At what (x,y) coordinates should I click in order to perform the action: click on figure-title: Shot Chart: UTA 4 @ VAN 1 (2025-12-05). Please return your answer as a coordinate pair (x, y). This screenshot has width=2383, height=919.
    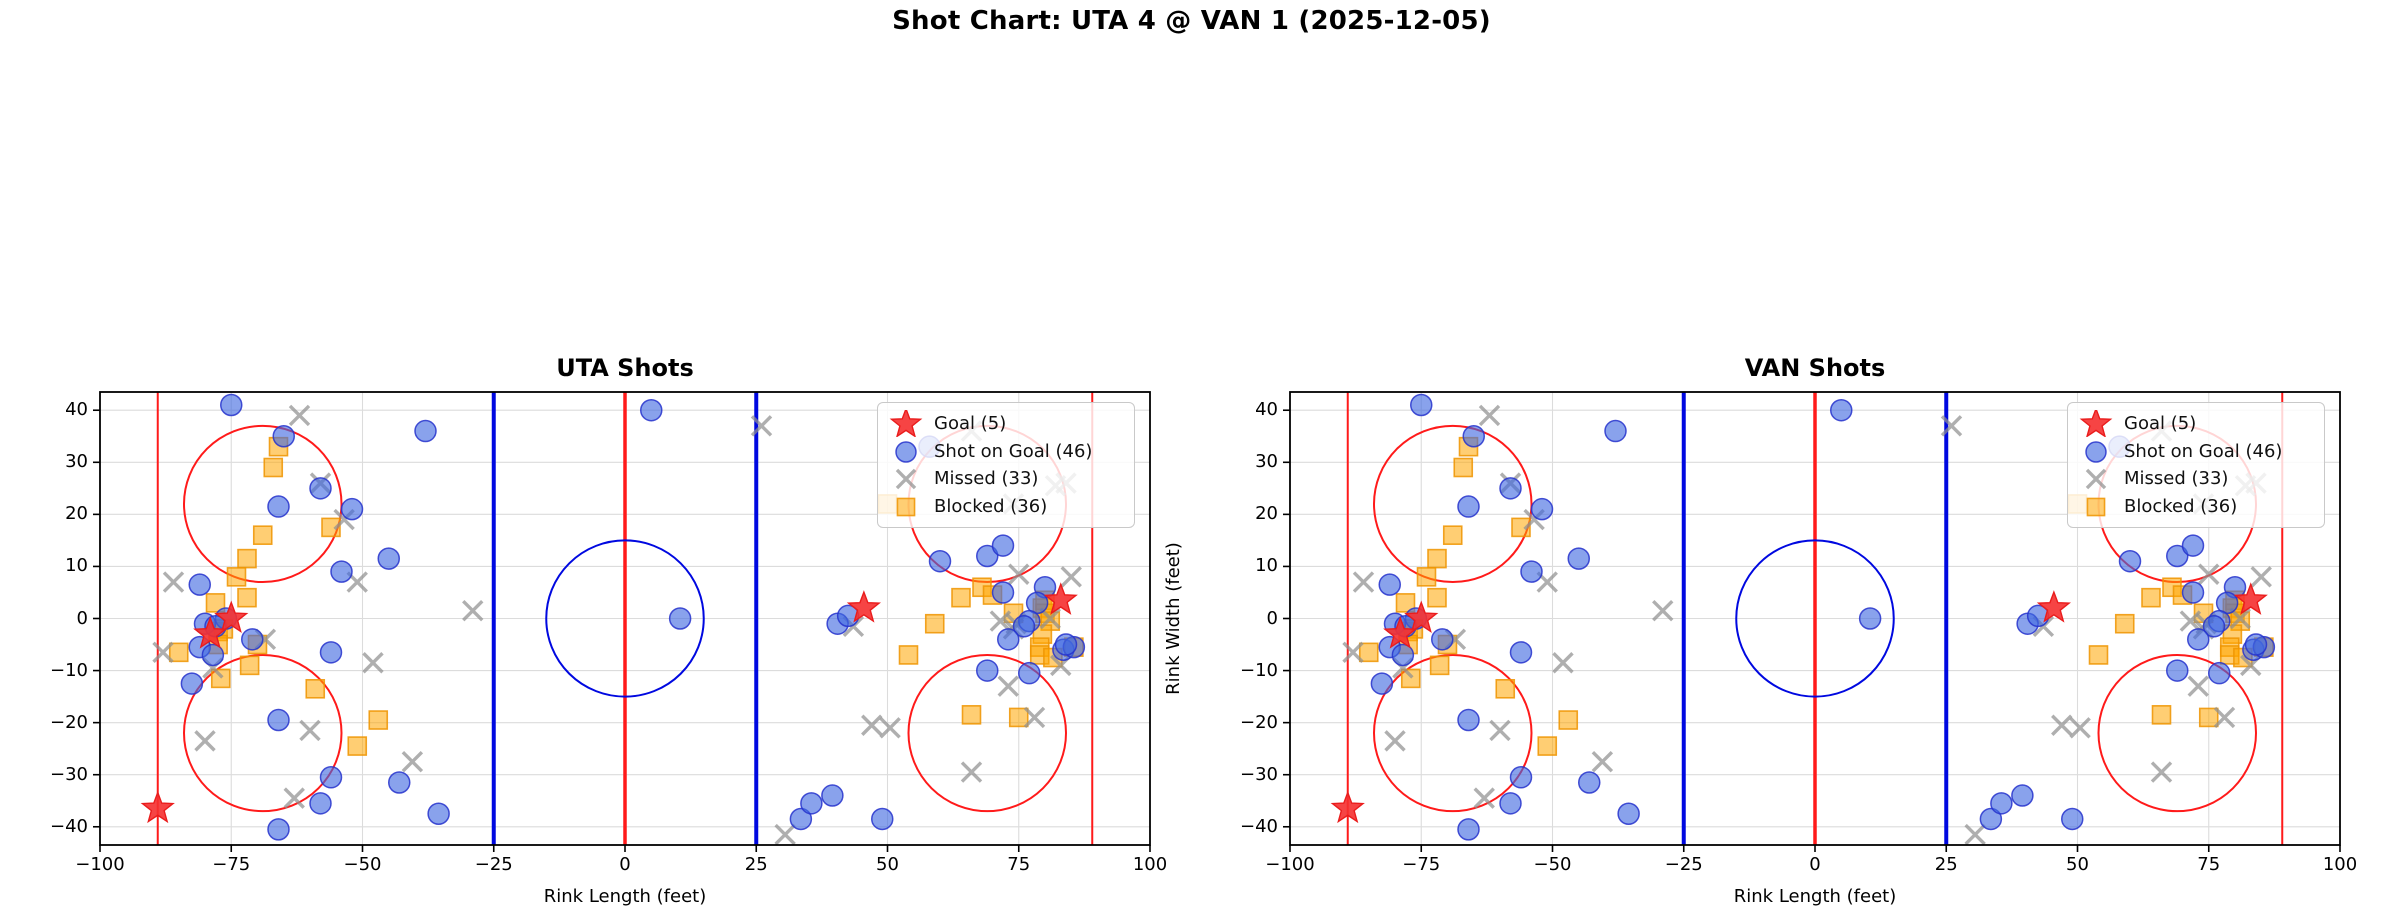
    Looking at the image, I should click on (1191, 21).